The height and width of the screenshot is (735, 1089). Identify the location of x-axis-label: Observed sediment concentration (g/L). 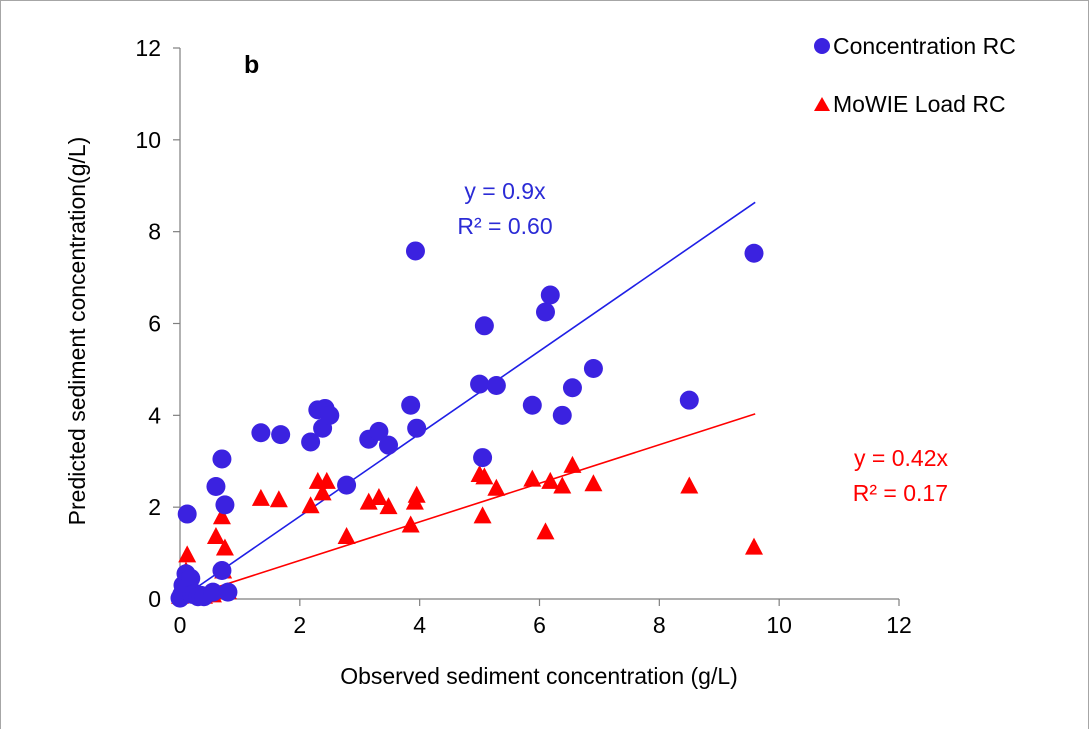
(539, 676).